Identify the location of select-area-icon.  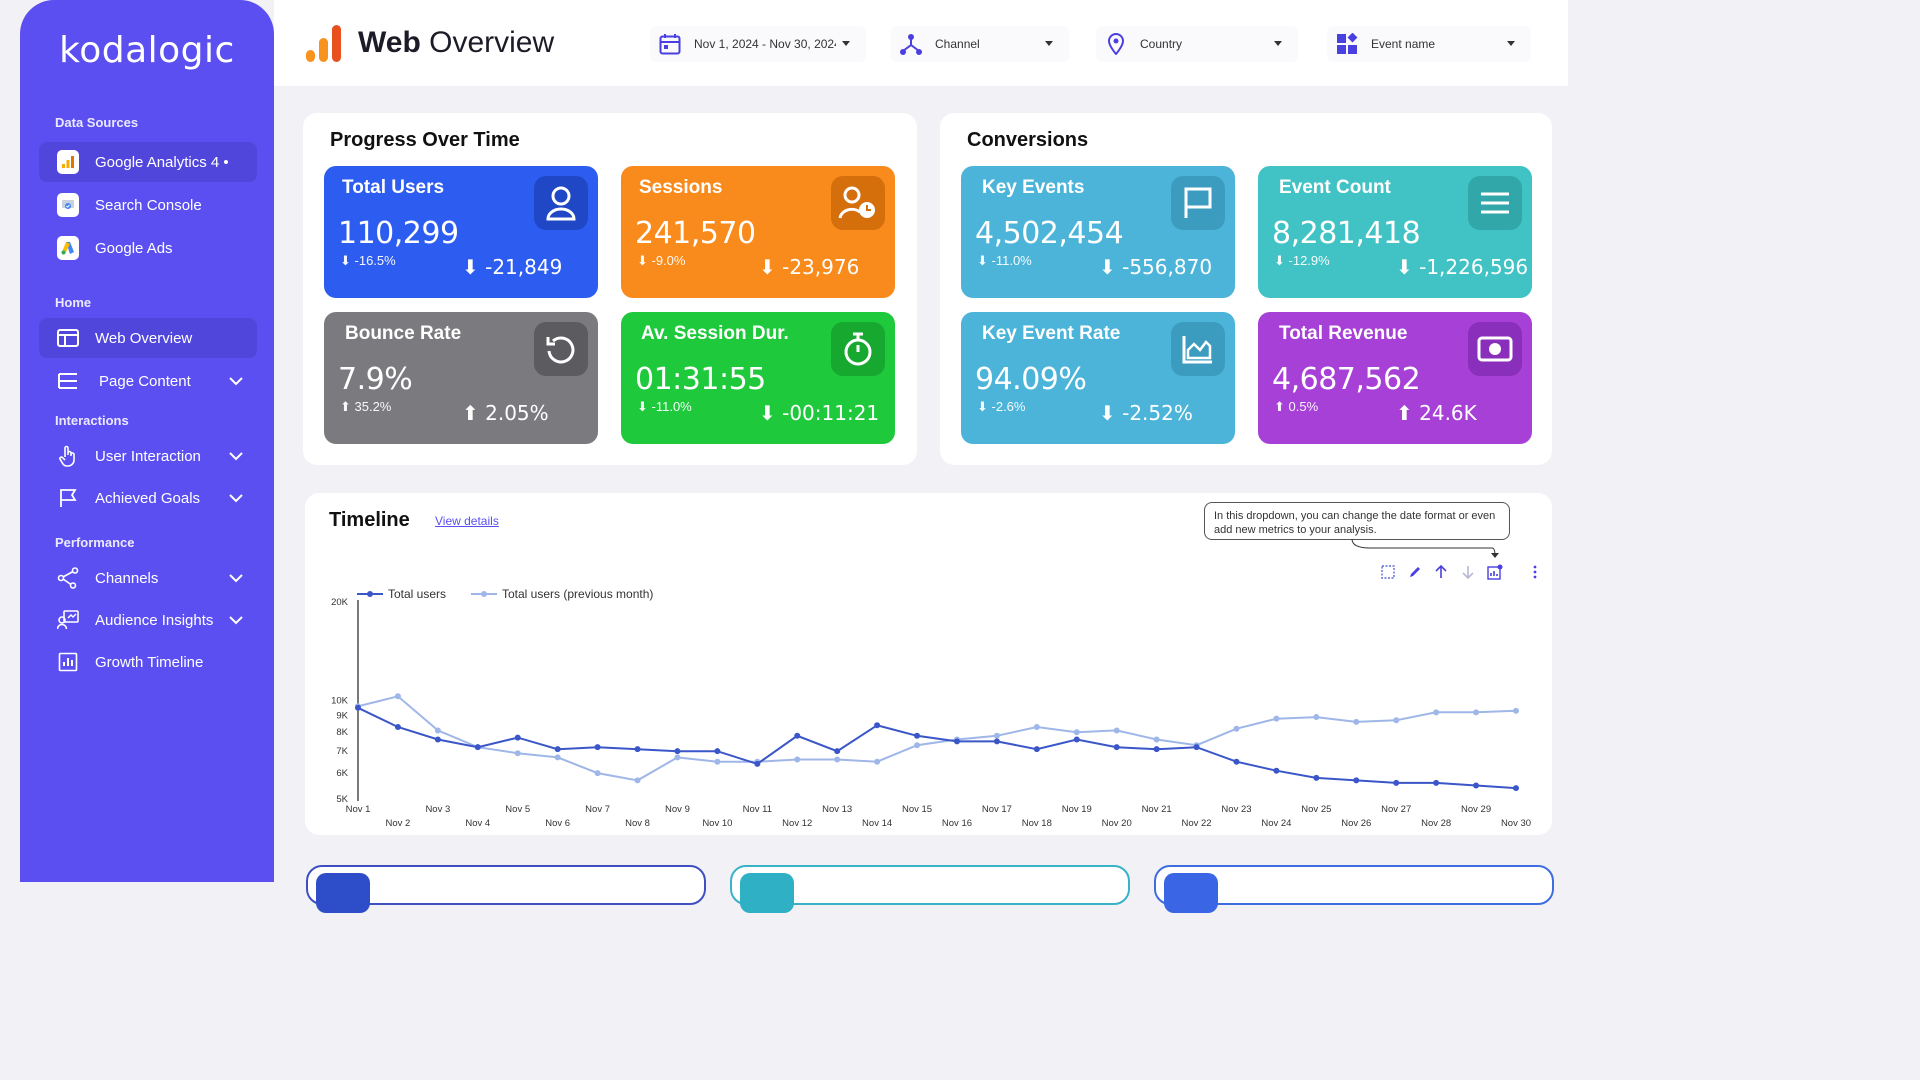
(1388, 572).